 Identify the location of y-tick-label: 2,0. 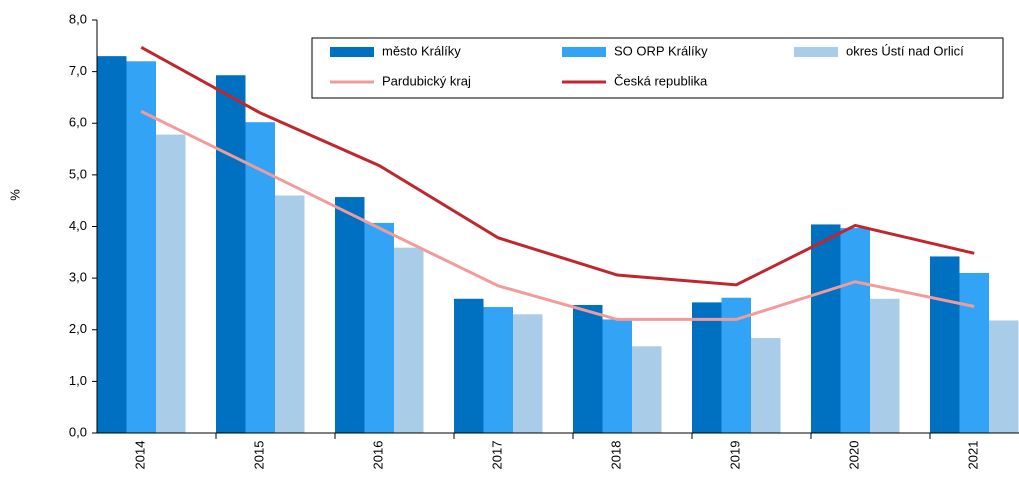
(78, 328).